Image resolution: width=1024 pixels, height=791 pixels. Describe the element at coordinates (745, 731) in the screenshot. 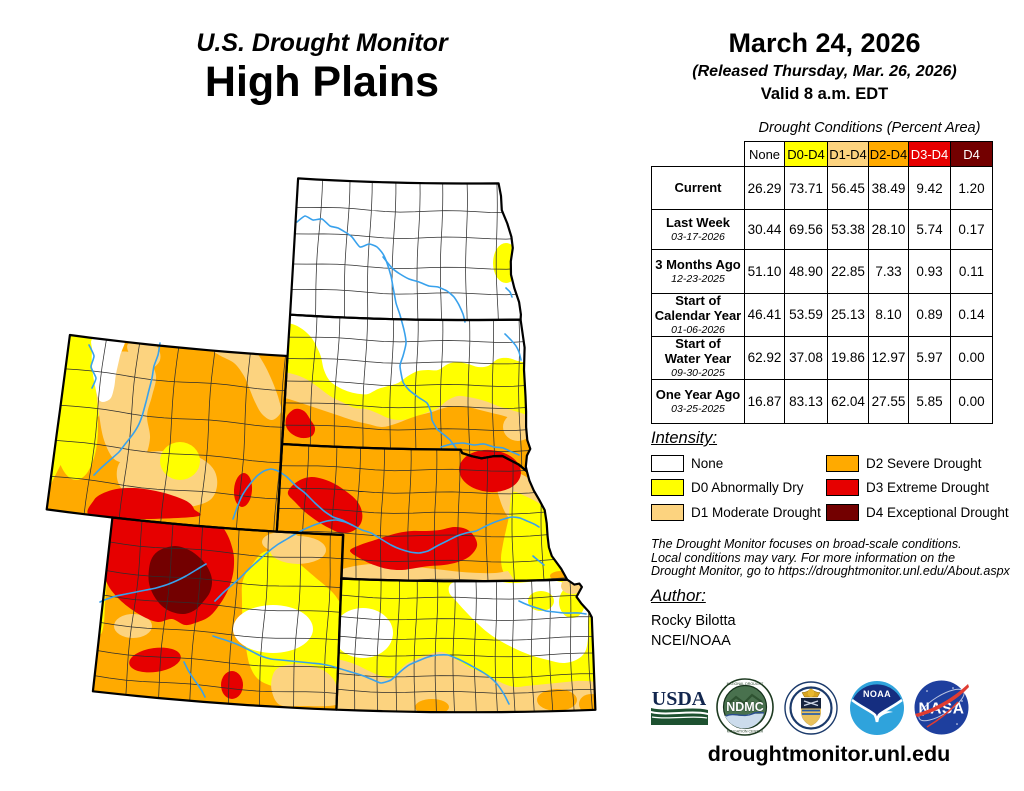

I see `svg-text: MITIGATION CENTER` at that location.